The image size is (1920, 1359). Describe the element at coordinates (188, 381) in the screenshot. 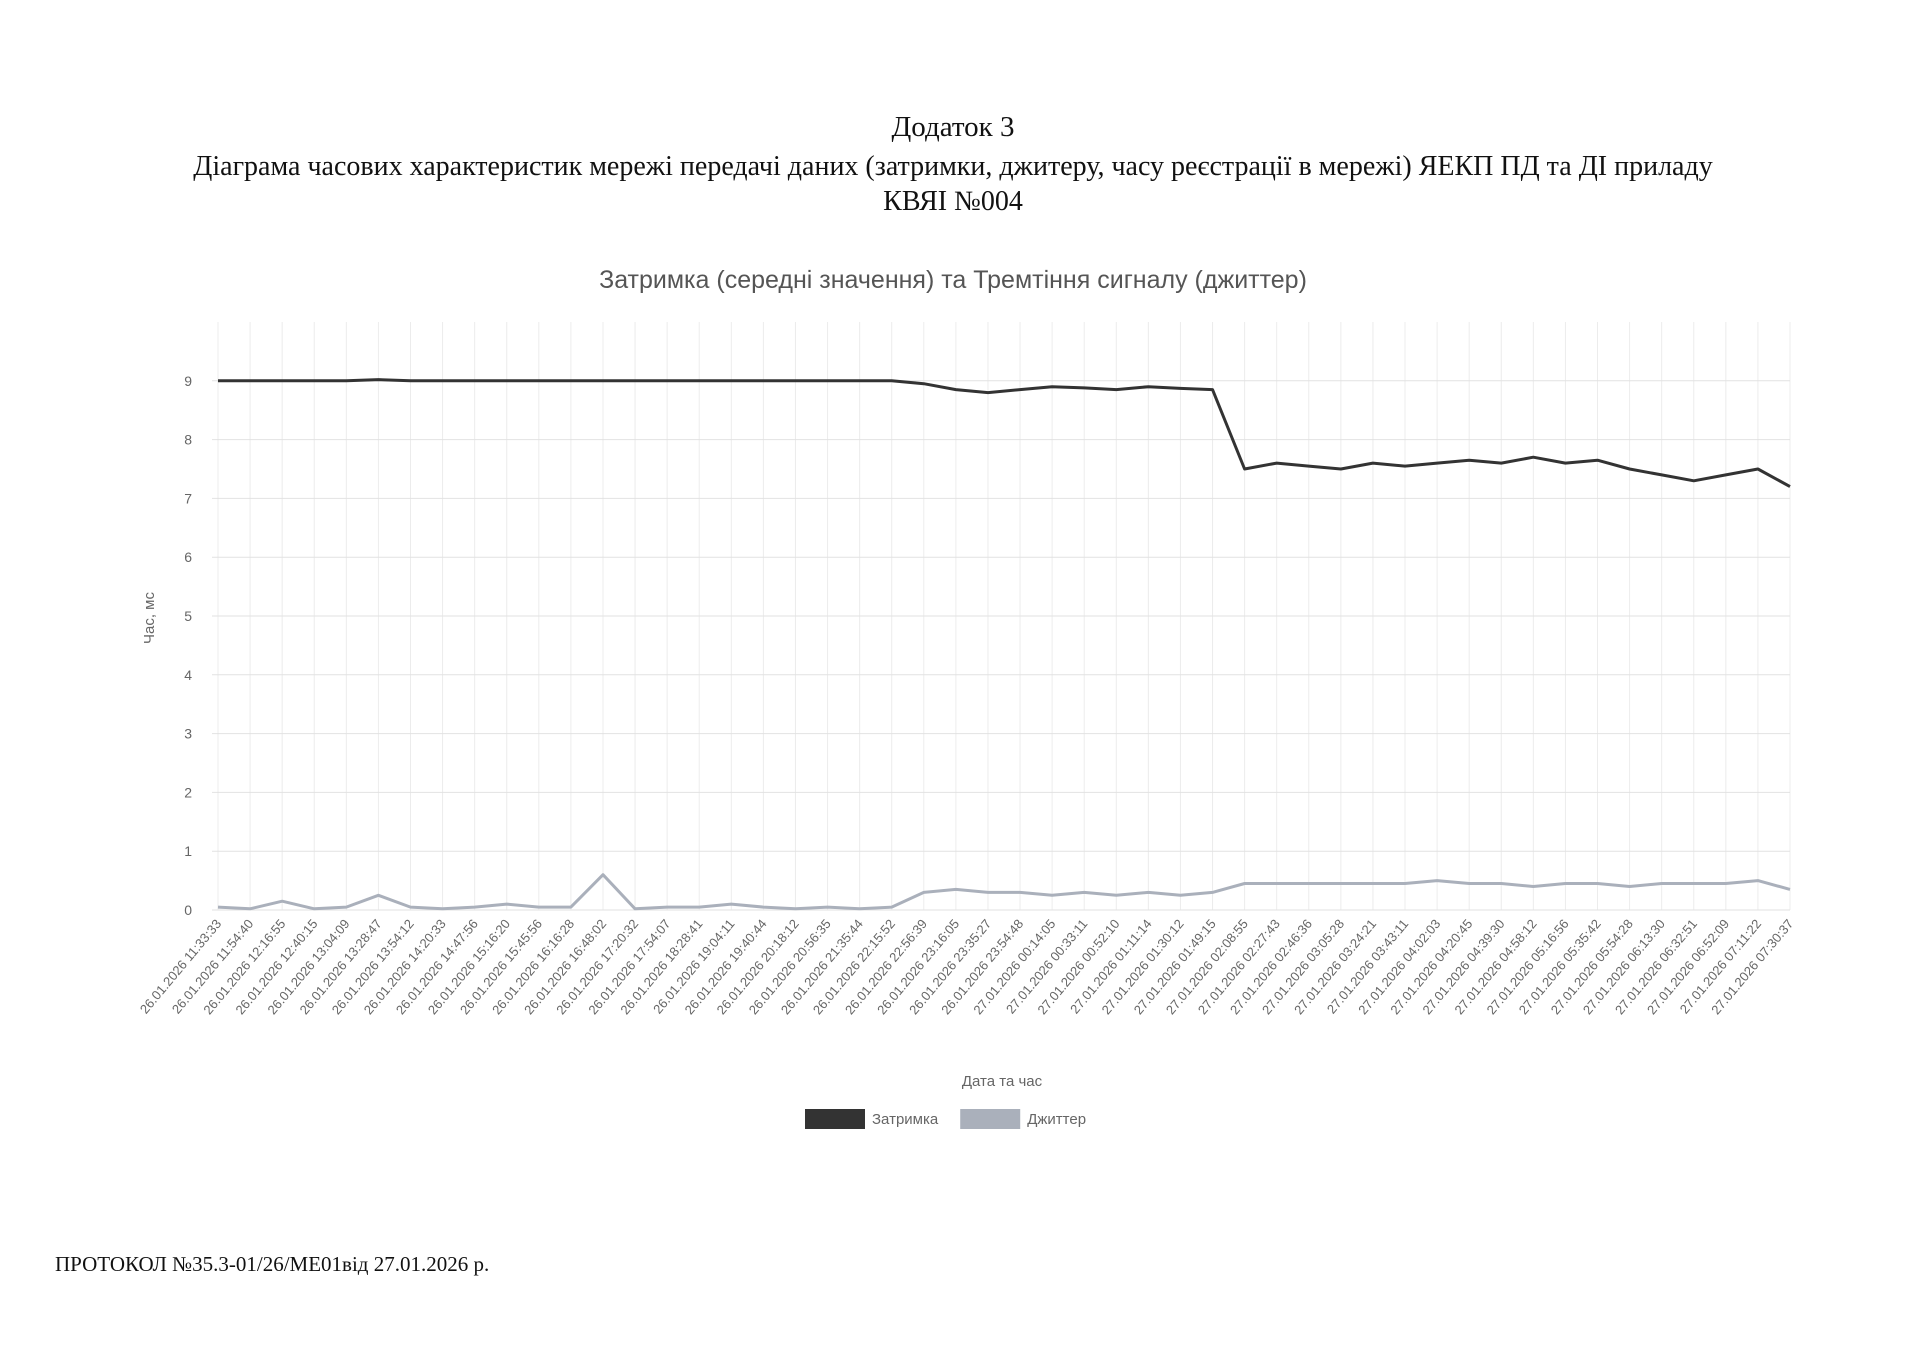

I see `y-tick-label: 9` at that location.